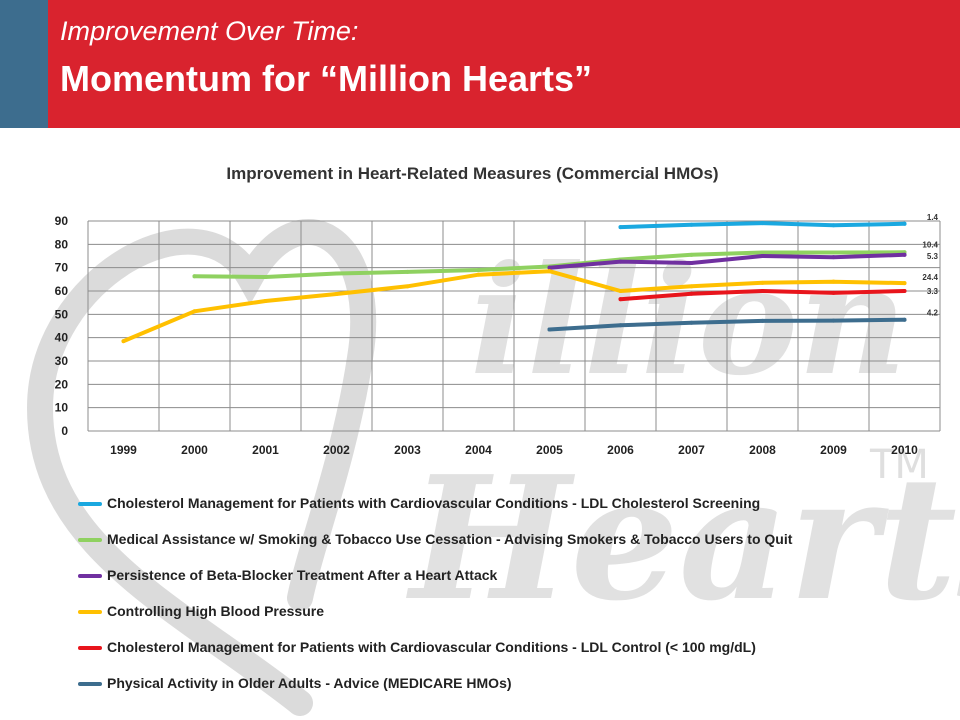  I want to click on x-tick-label: 2008, so click(762, 450).